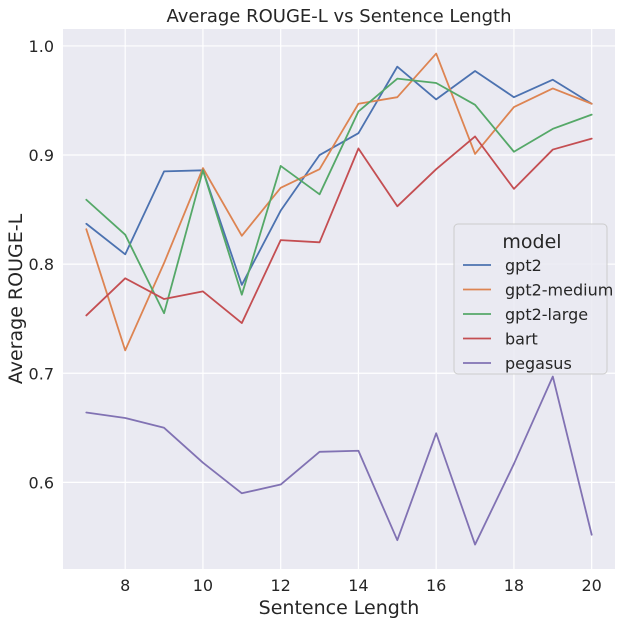 The height and width of the screenshot is (624, 626). Describe the element at coordinates (339, 608) in the screenshot. I see `x-axis-label: Sentence Length` at that location.